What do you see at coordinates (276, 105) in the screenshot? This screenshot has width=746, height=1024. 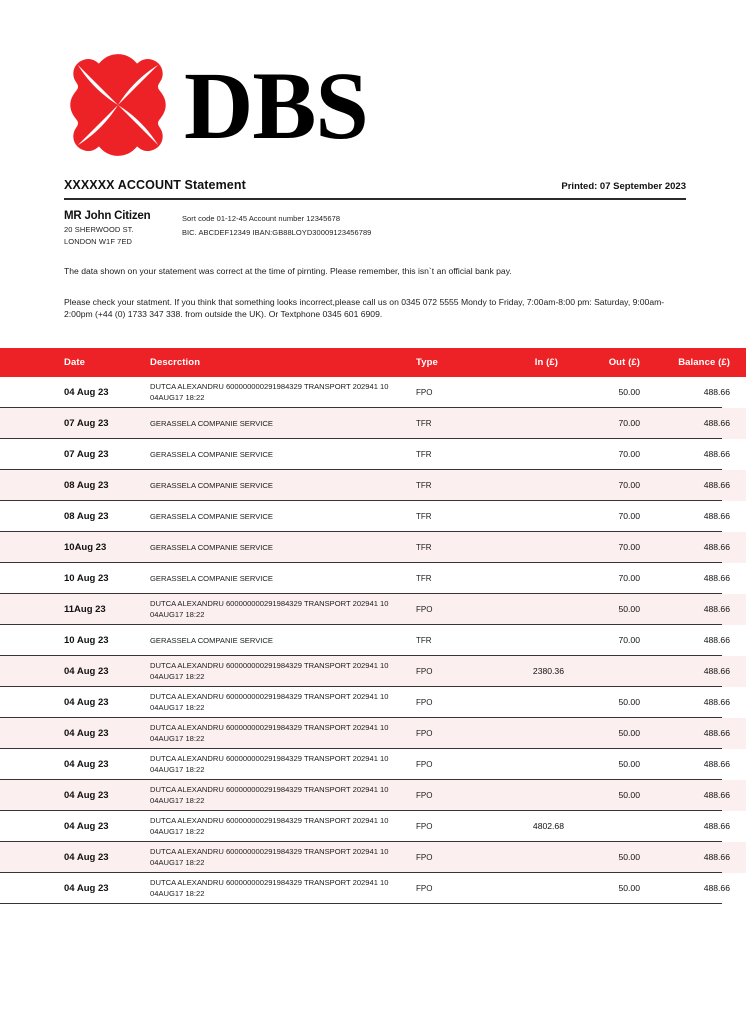 I see `brand-wordmark: DBS` at bounding box center [276, 105].